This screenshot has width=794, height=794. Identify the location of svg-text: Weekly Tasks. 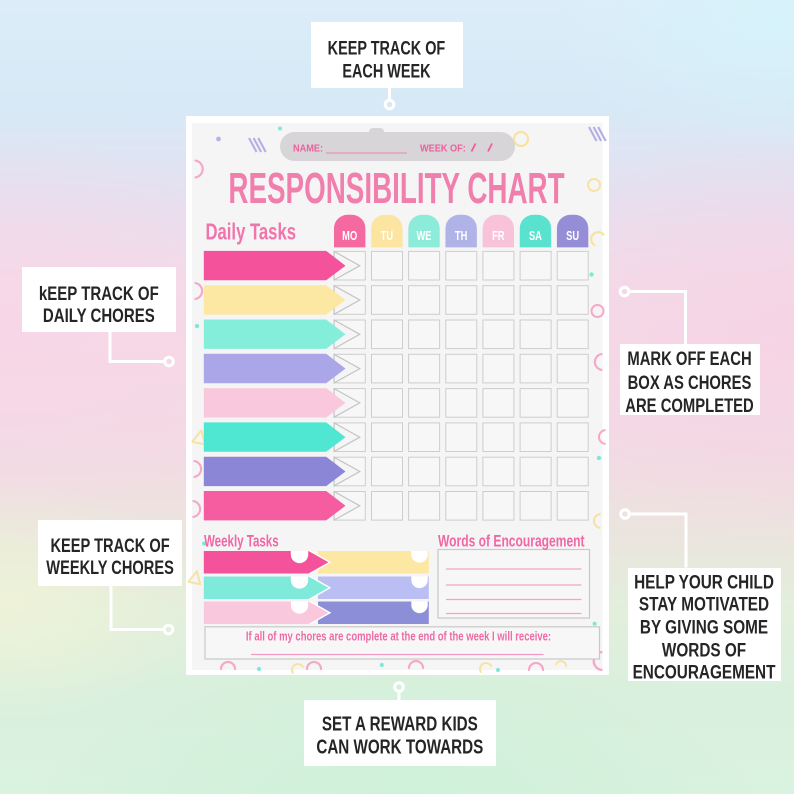
(241, 541).